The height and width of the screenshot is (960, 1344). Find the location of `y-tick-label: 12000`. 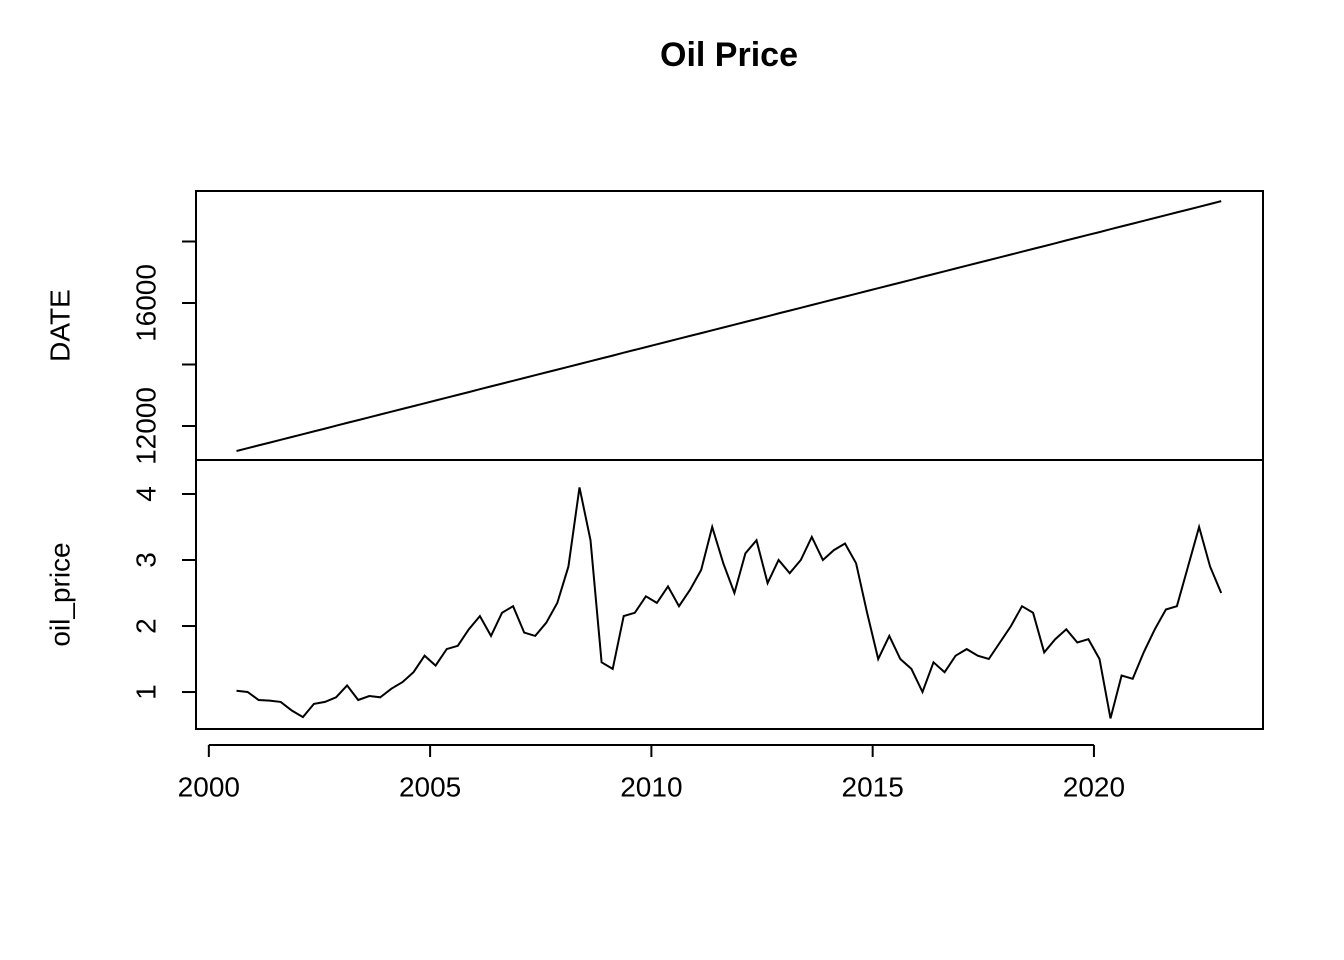

y-tick-label: 12000 is located at coordinates (145, 426).